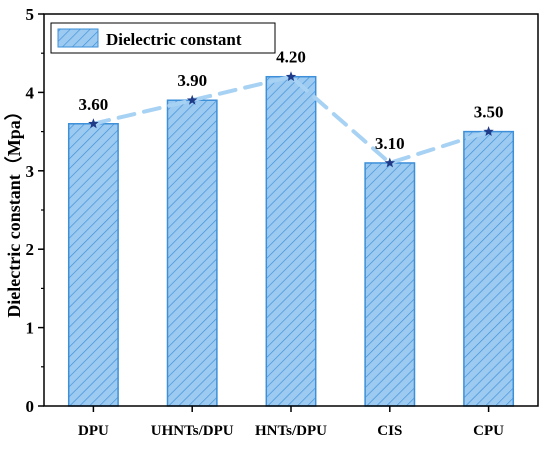 The width and height of the screenshot is (550, 451). Describe the element at coordinates (14, 209) in the screenshot. I see `y-axis-title: Dielectric constant（Mpa）` at that location.